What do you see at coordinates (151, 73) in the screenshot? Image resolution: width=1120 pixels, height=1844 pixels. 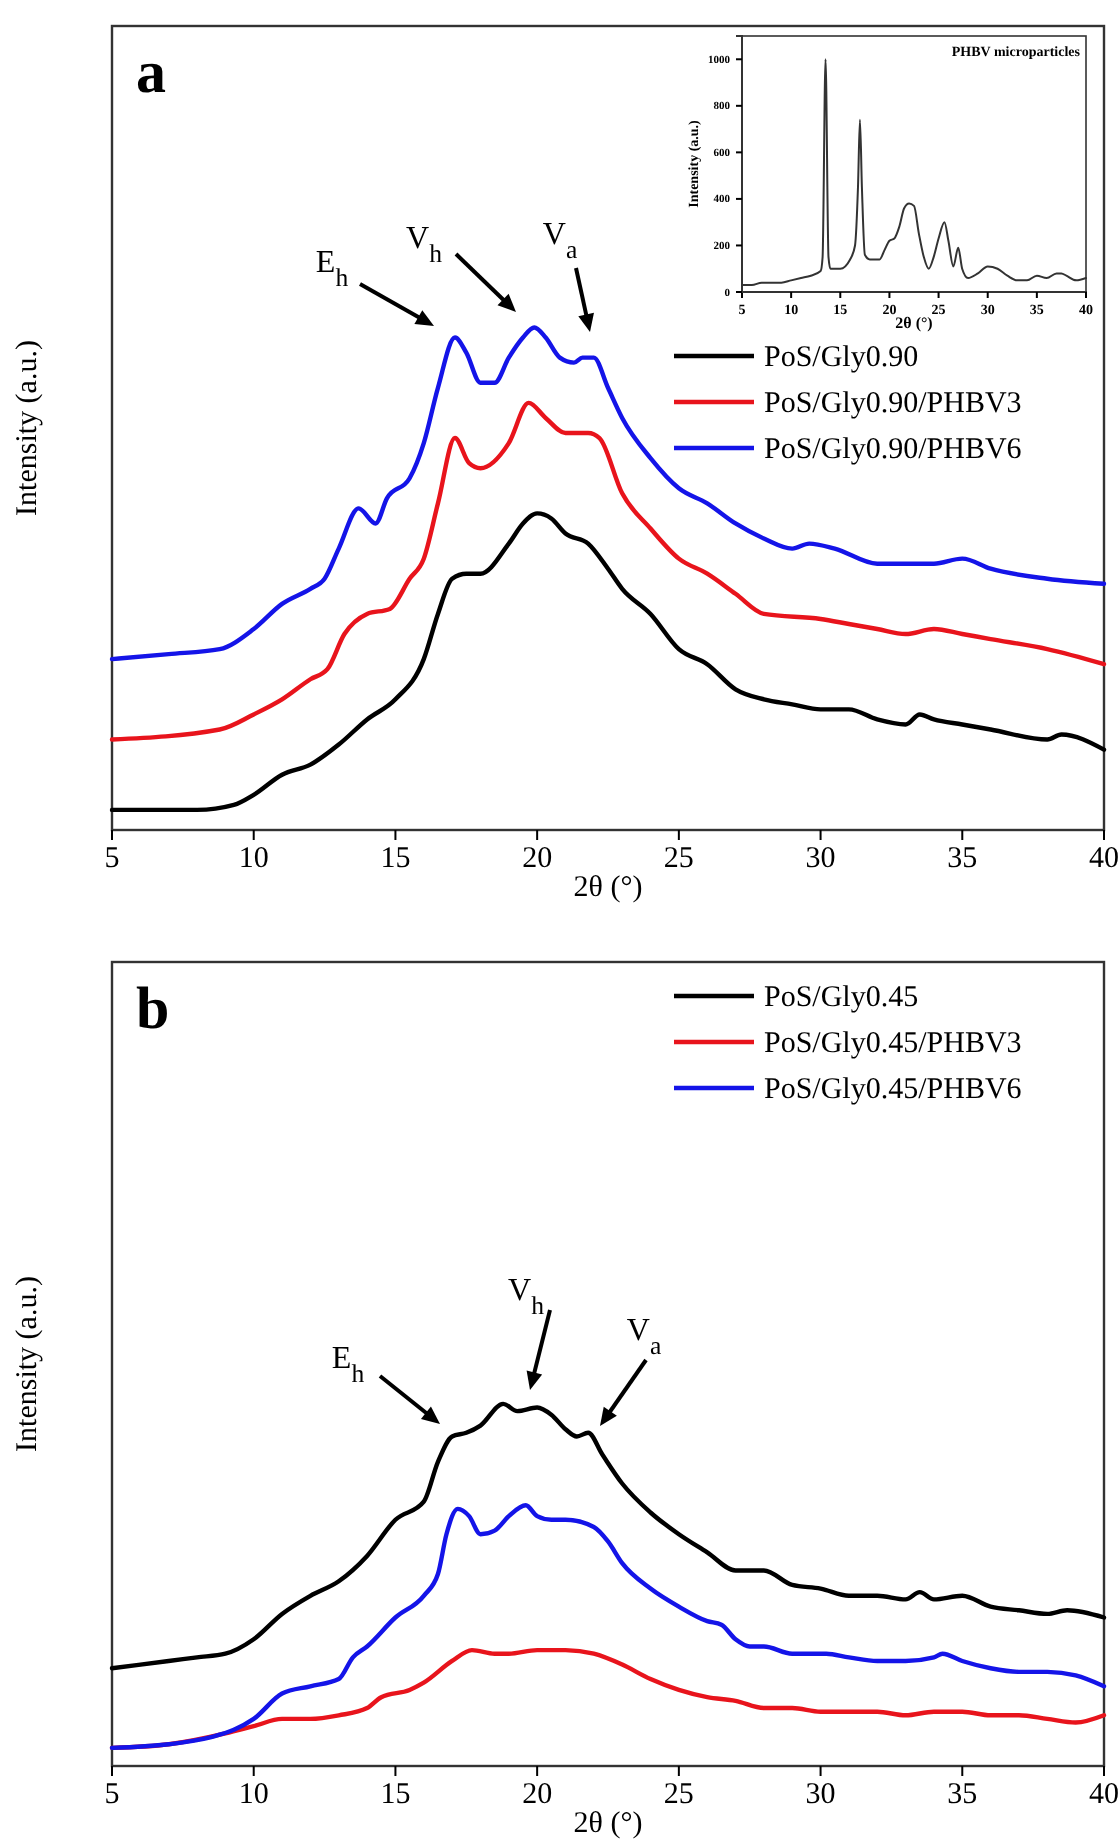 I see `chart-title: a` at bounding box center [151, 73].